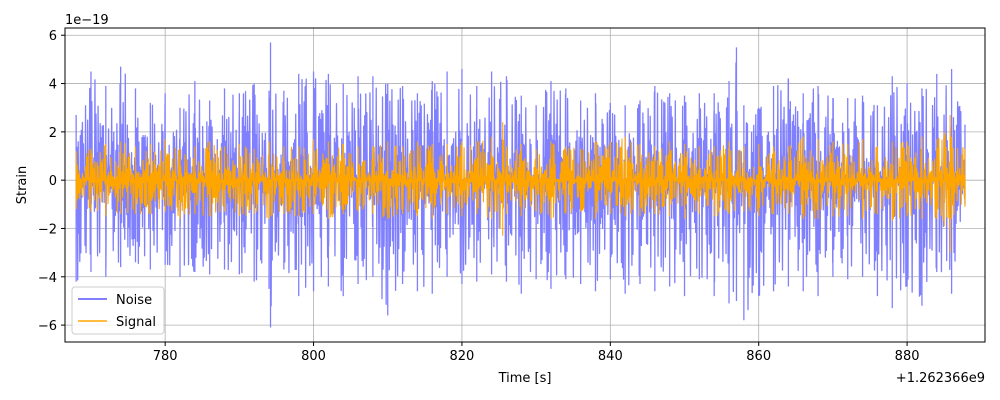 Image resolution: width=1000 pixels, height=400 pixels. Describe the element at coordinates (462, 356) in the screenshot. I see `x-tick-label: 820` at that location.